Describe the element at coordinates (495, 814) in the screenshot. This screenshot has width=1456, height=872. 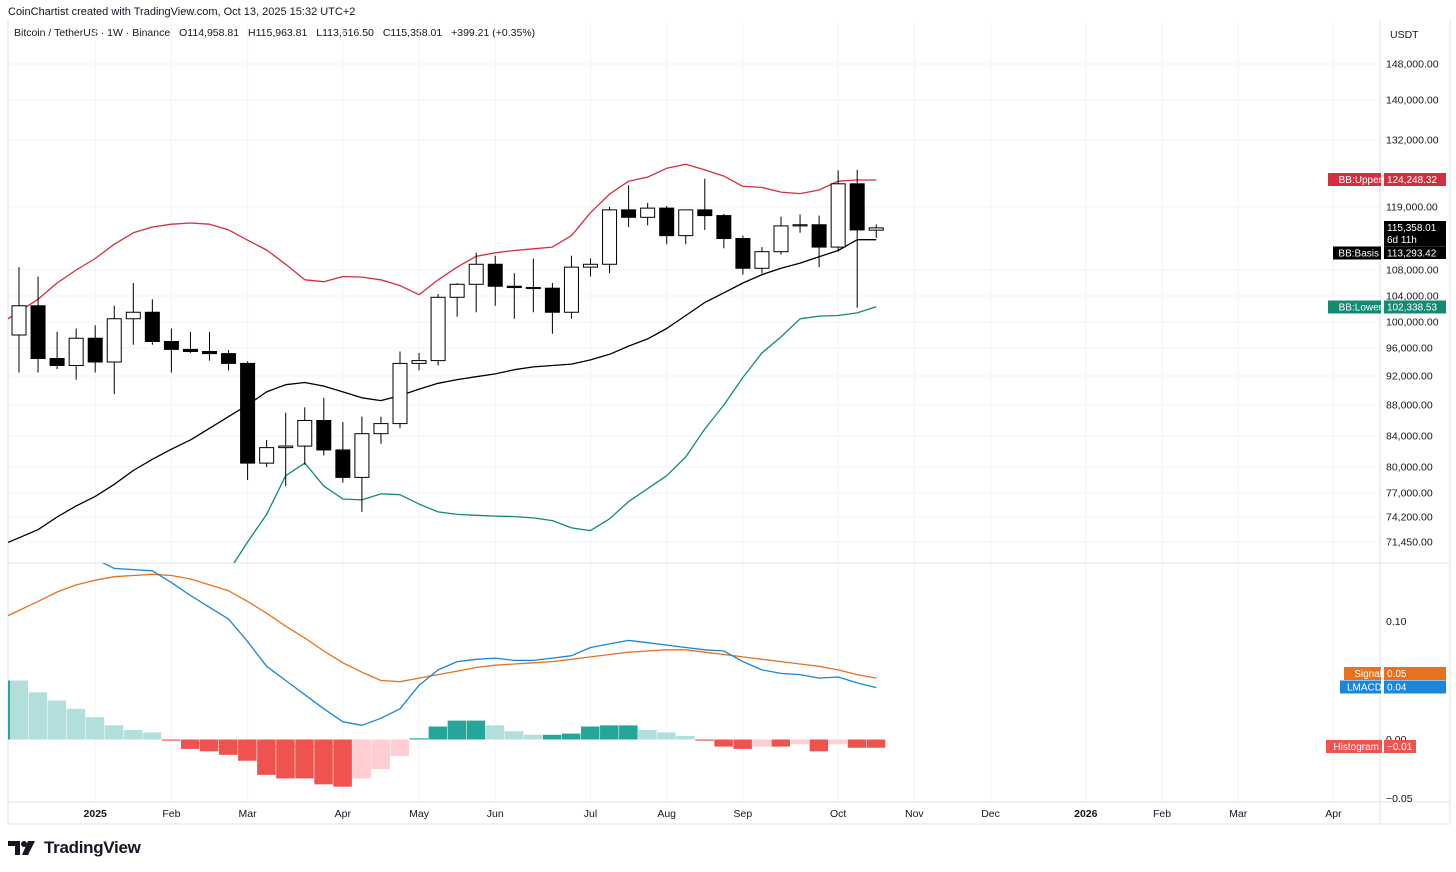
I see `time-tick-5: Jun` at that location.